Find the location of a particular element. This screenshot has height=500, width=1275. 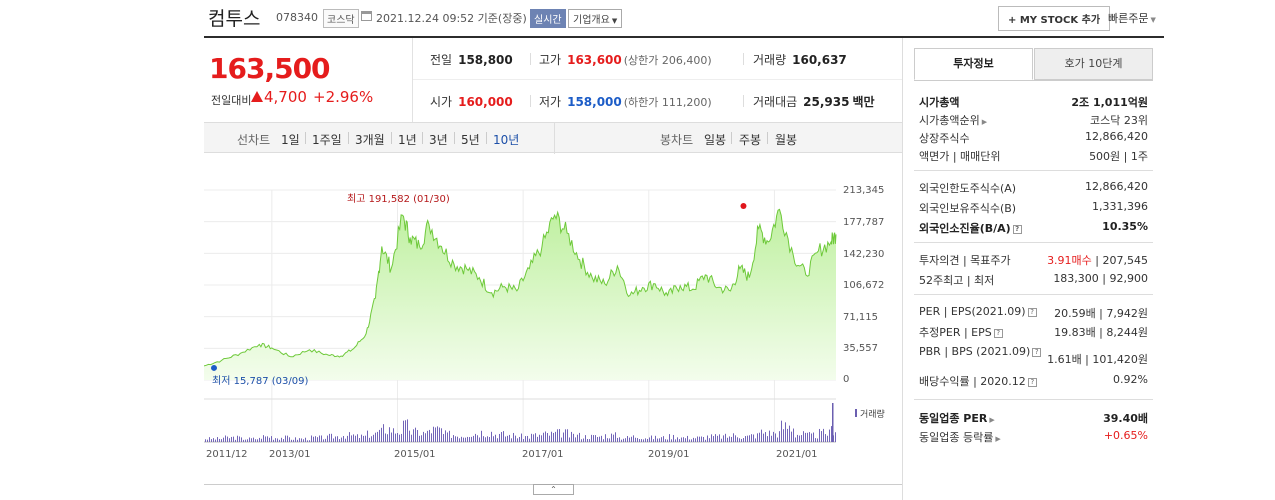

corp-overview-dropdown: 기업개요 ▼ is located at coordinates (595, 18).